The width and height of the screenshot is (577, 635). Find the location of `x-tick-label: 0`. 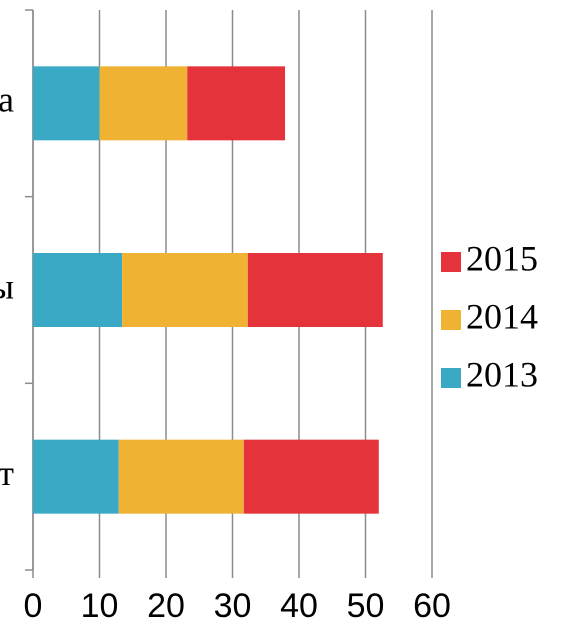

x-tick-label: 0 is located at coordinates (33, 606).